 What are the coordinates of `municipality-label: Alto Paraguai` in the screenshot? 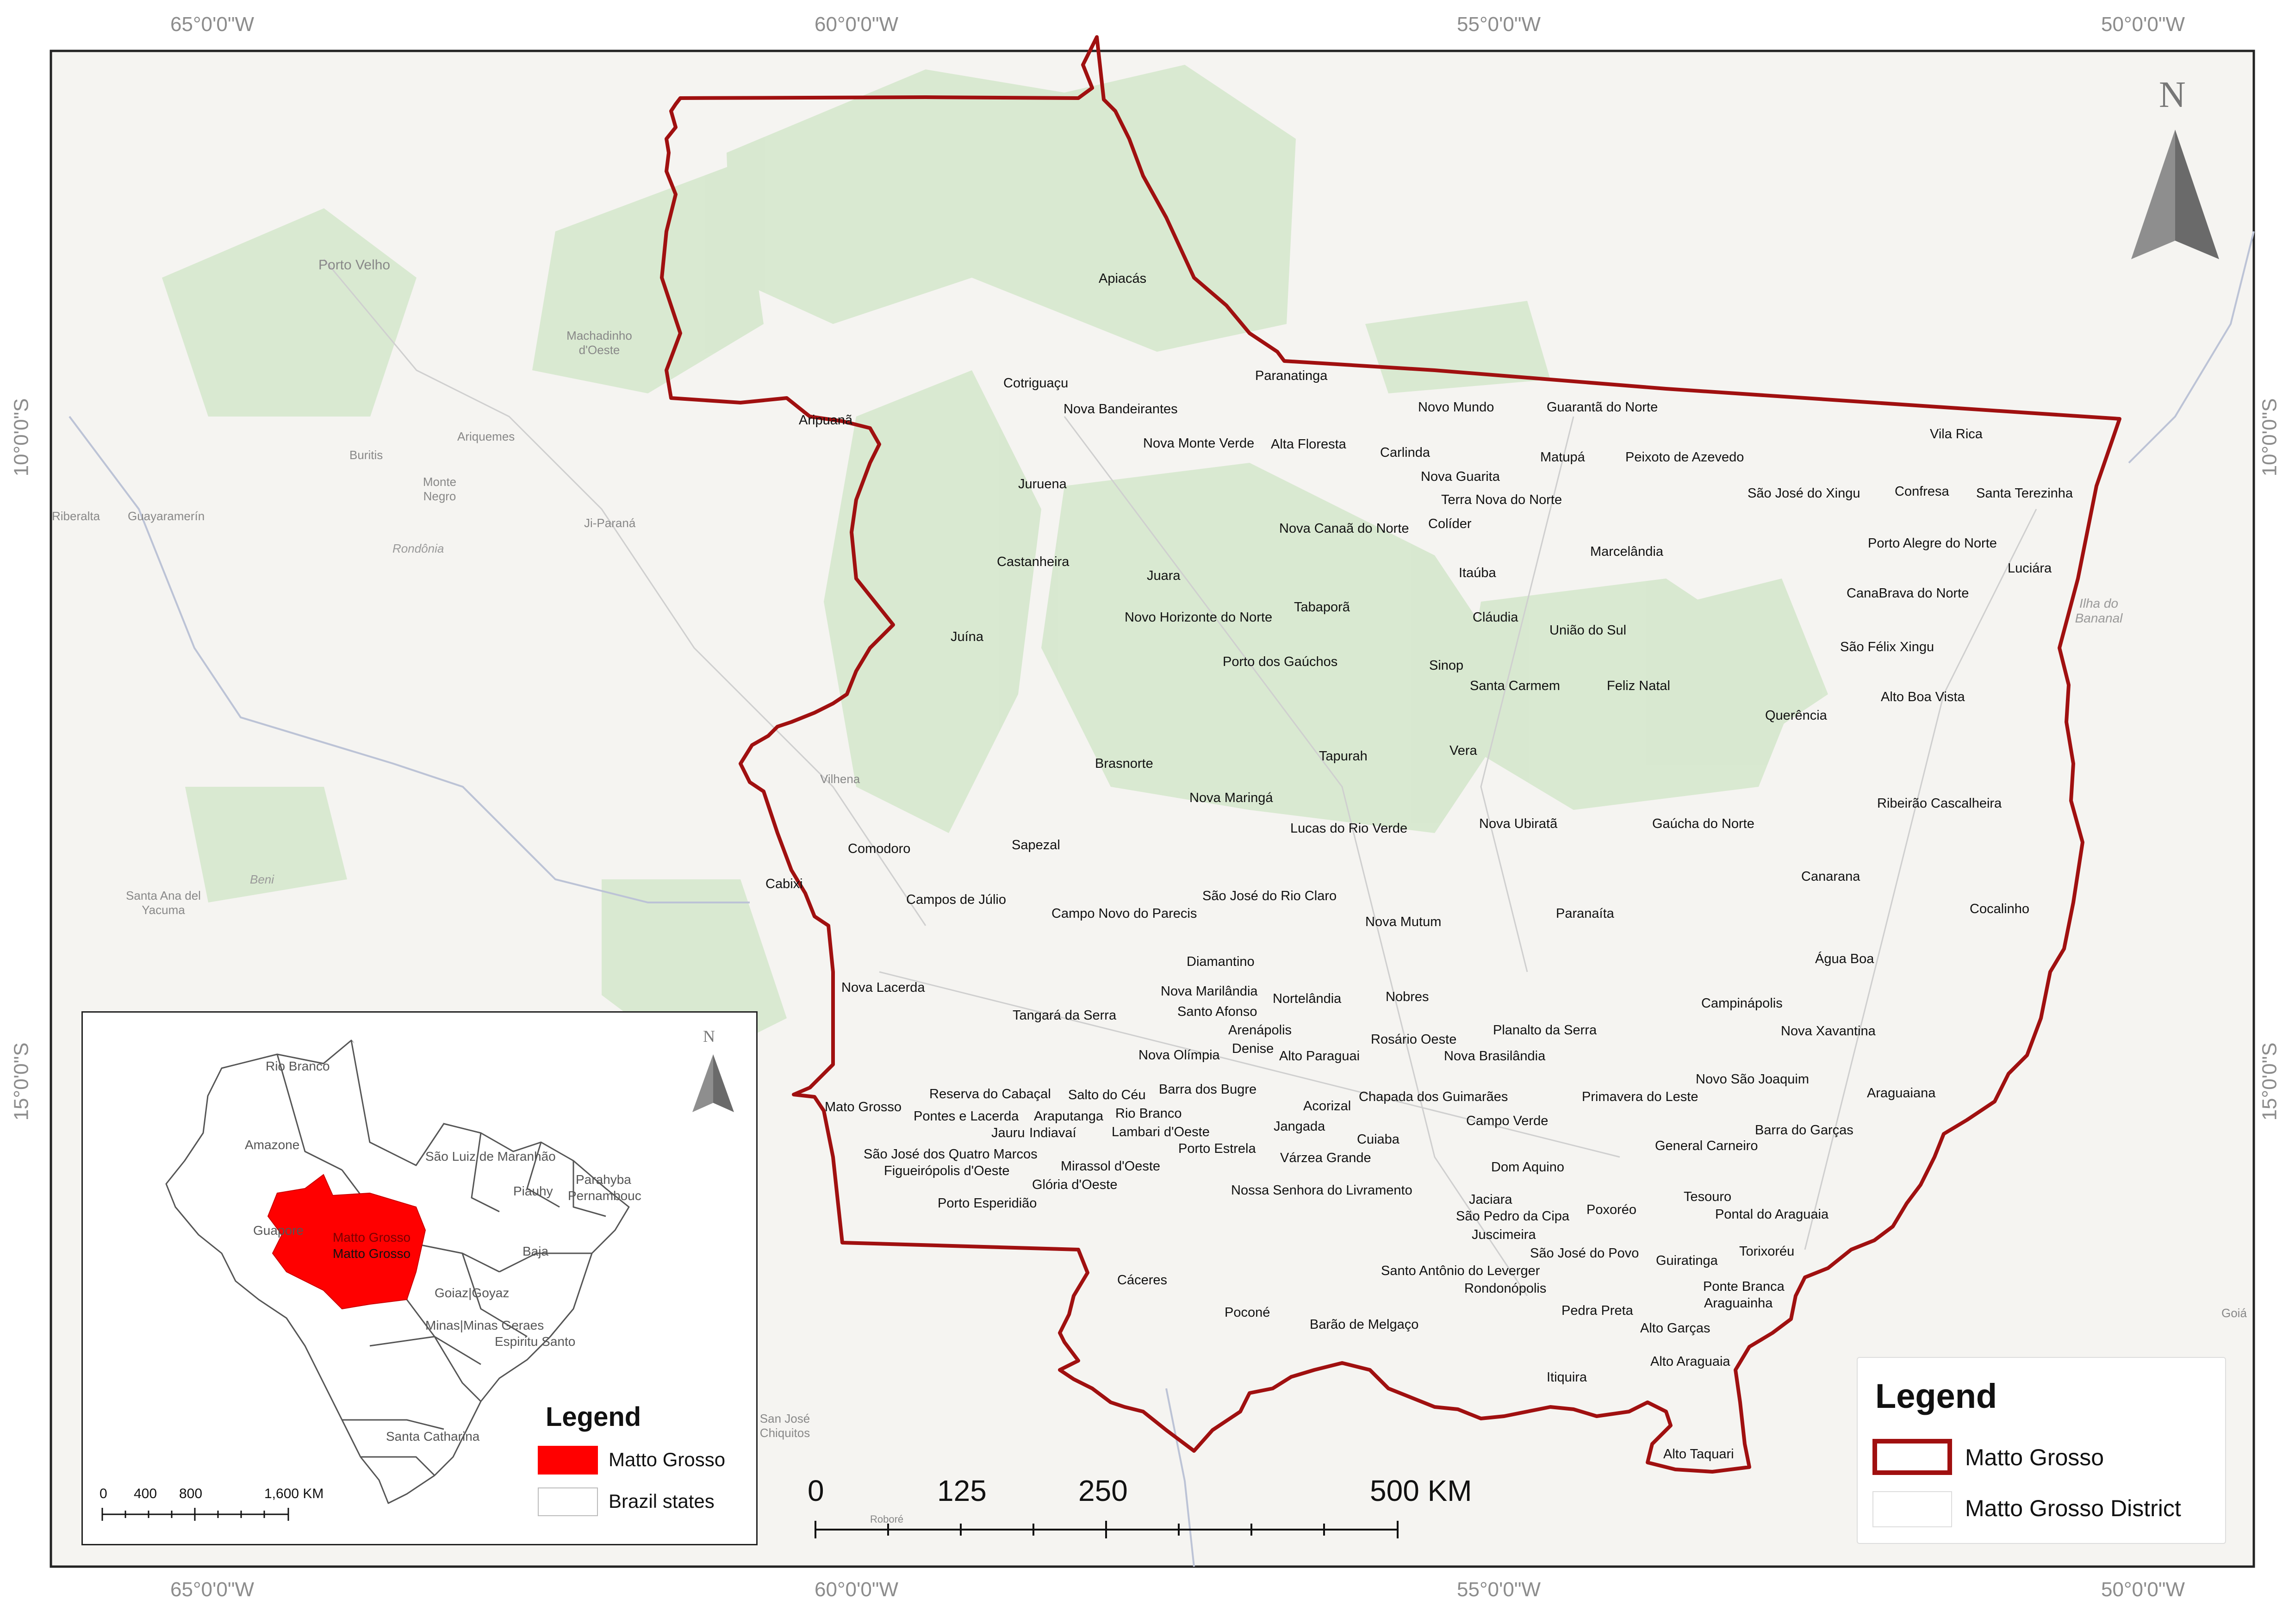 It's located at (1319, 1056).